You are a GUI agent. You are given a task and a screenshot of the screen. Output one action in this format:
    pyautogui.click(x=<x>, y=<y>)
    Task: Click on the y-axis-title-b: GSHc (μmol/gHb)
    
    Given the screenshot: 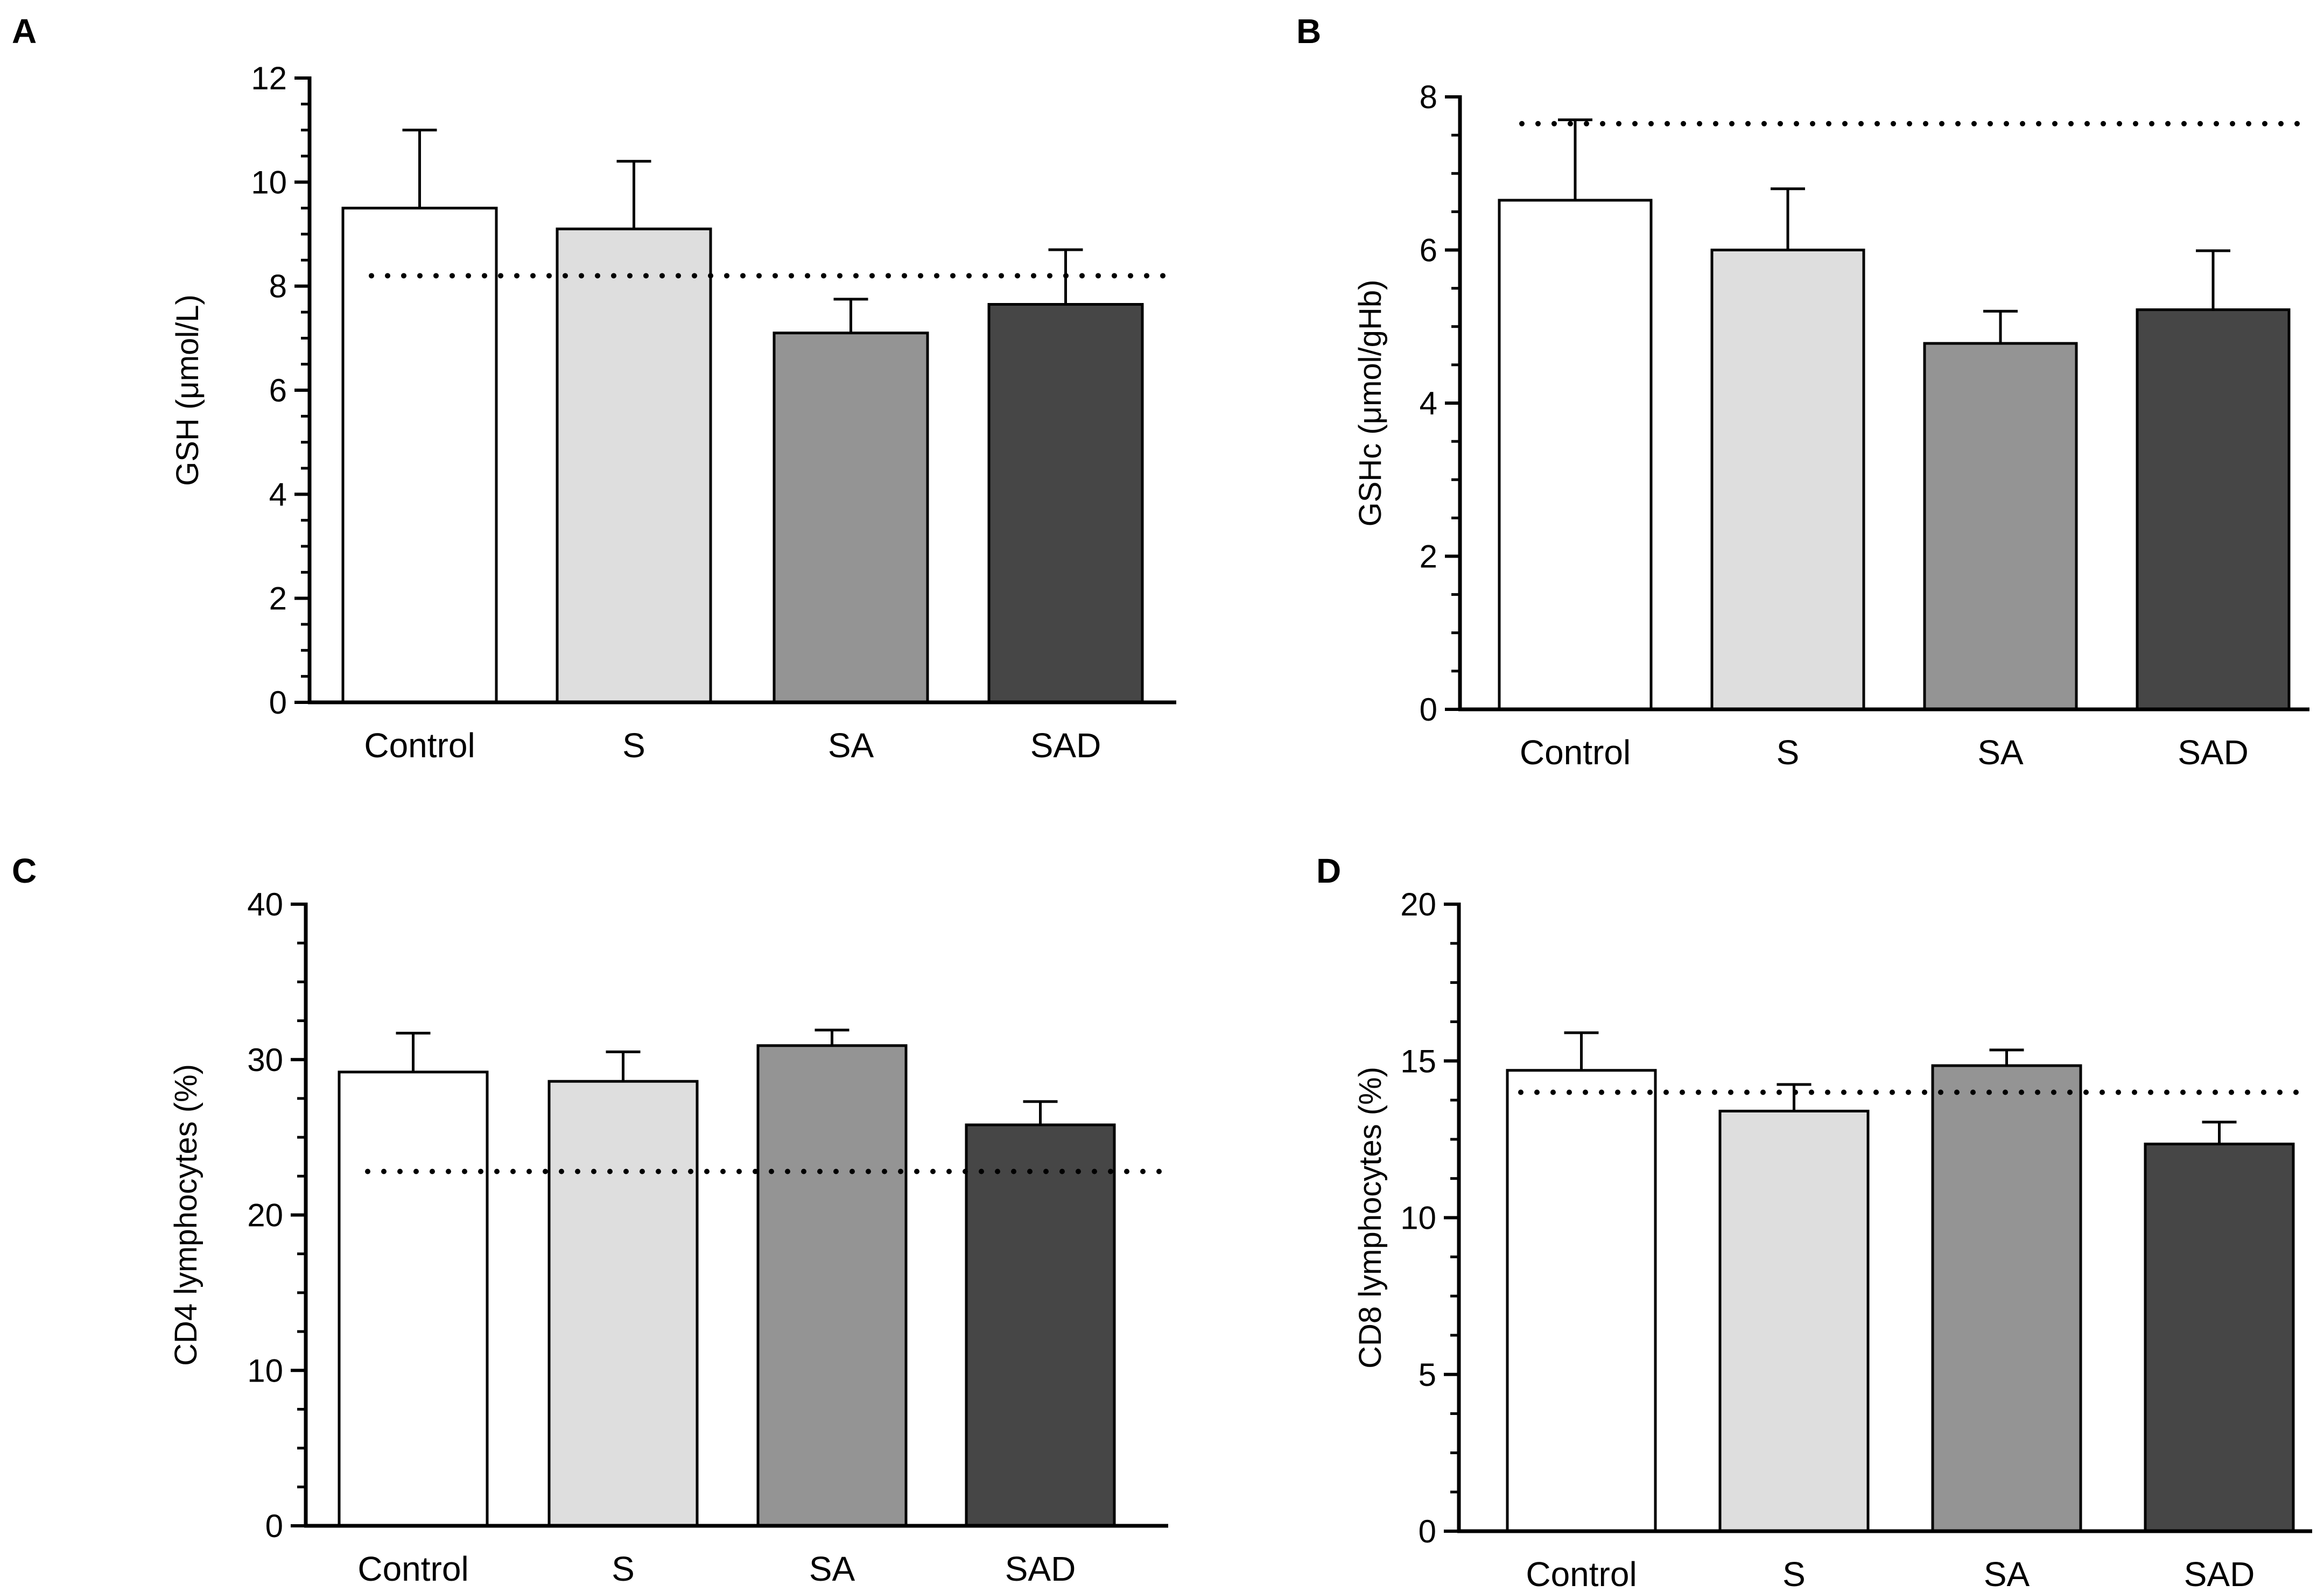 What is the action you would take?
    pyautogui.click(x=1370, y=404)
    